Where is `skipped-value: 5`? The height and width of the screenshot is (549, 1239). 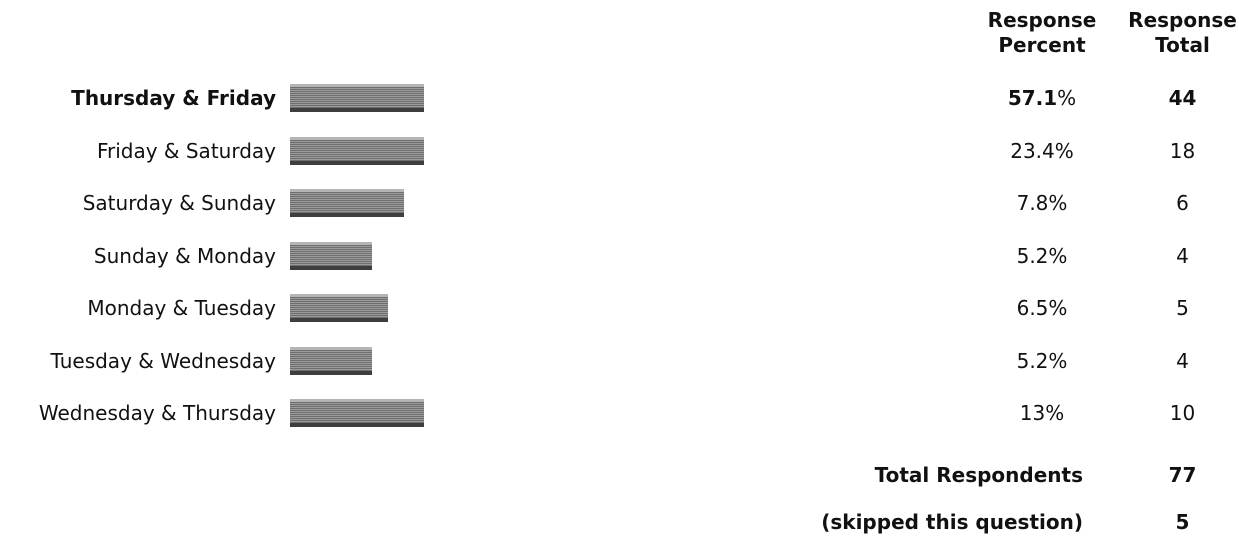 skipped-value: 5 is located at coordinates (1182, 522).